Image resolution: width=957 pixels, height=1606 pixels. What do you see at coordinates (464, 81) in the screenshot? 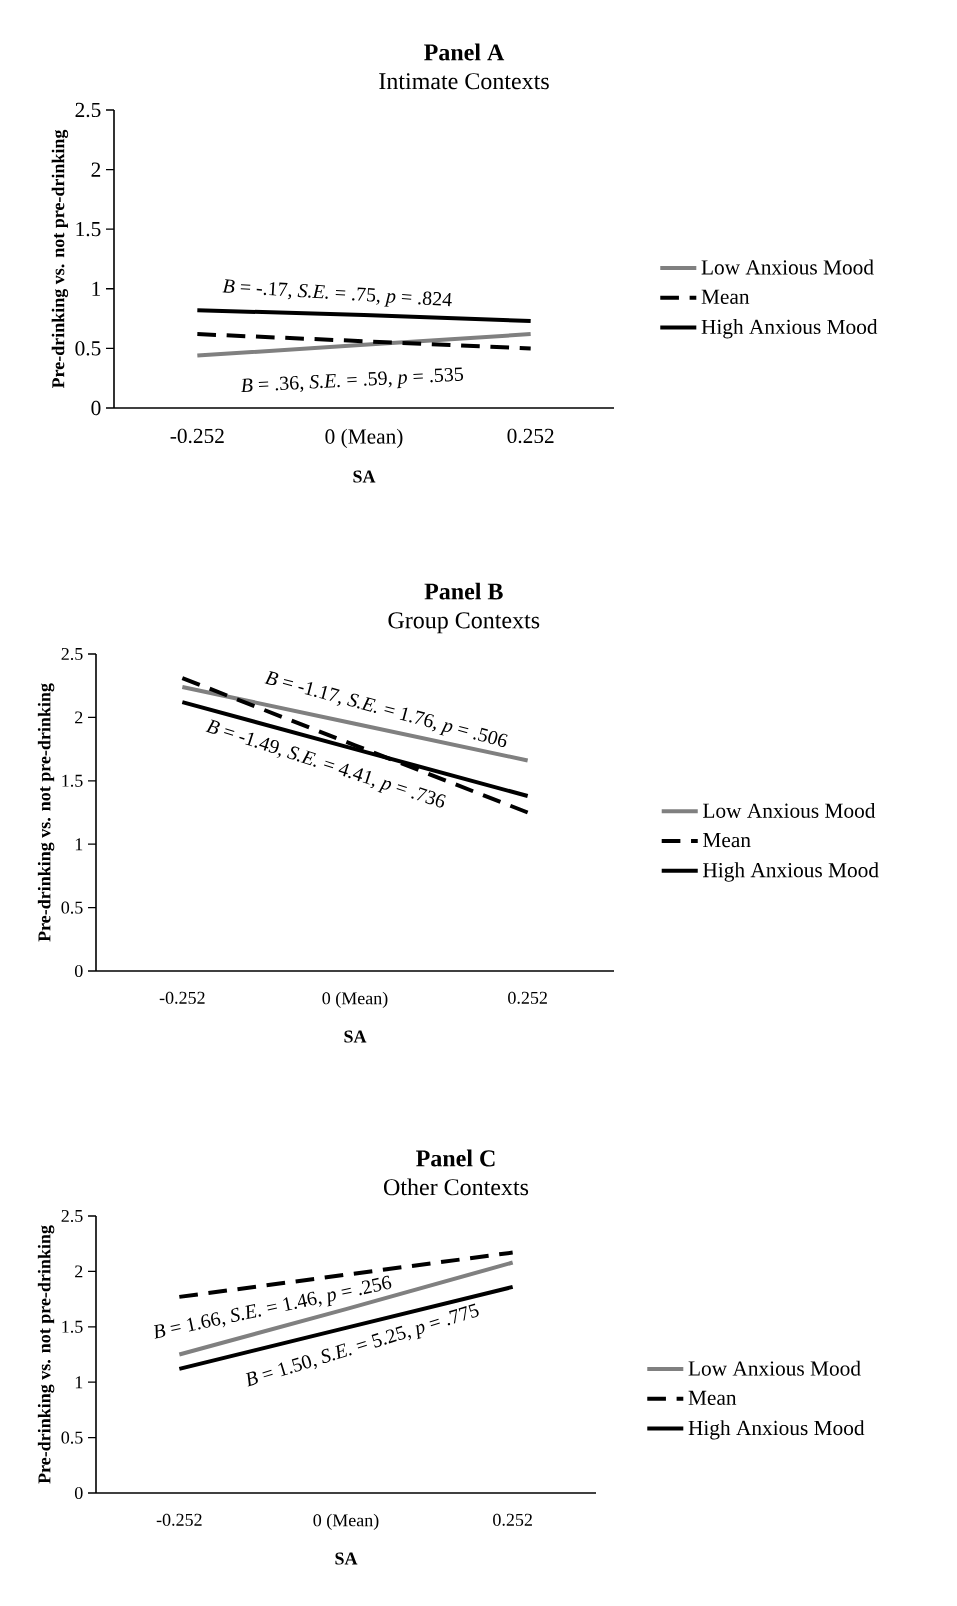
I see `chart-subtitle: Intimate Contexts` at bounding box center [464, 81].